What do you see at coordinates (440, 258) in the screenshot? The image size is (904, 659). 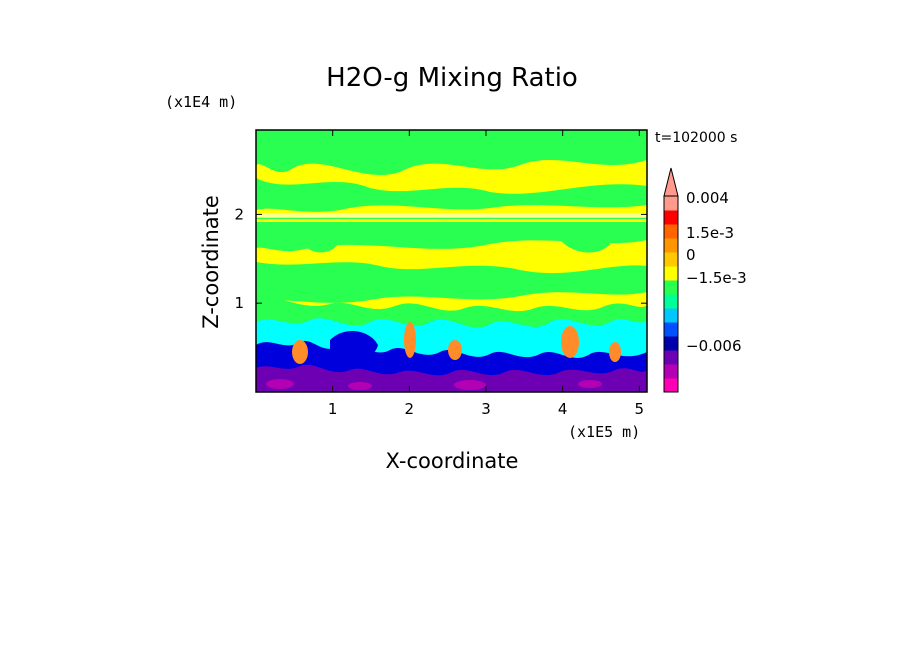 I see `y-axis: 12` at bounding box center [440, 258].